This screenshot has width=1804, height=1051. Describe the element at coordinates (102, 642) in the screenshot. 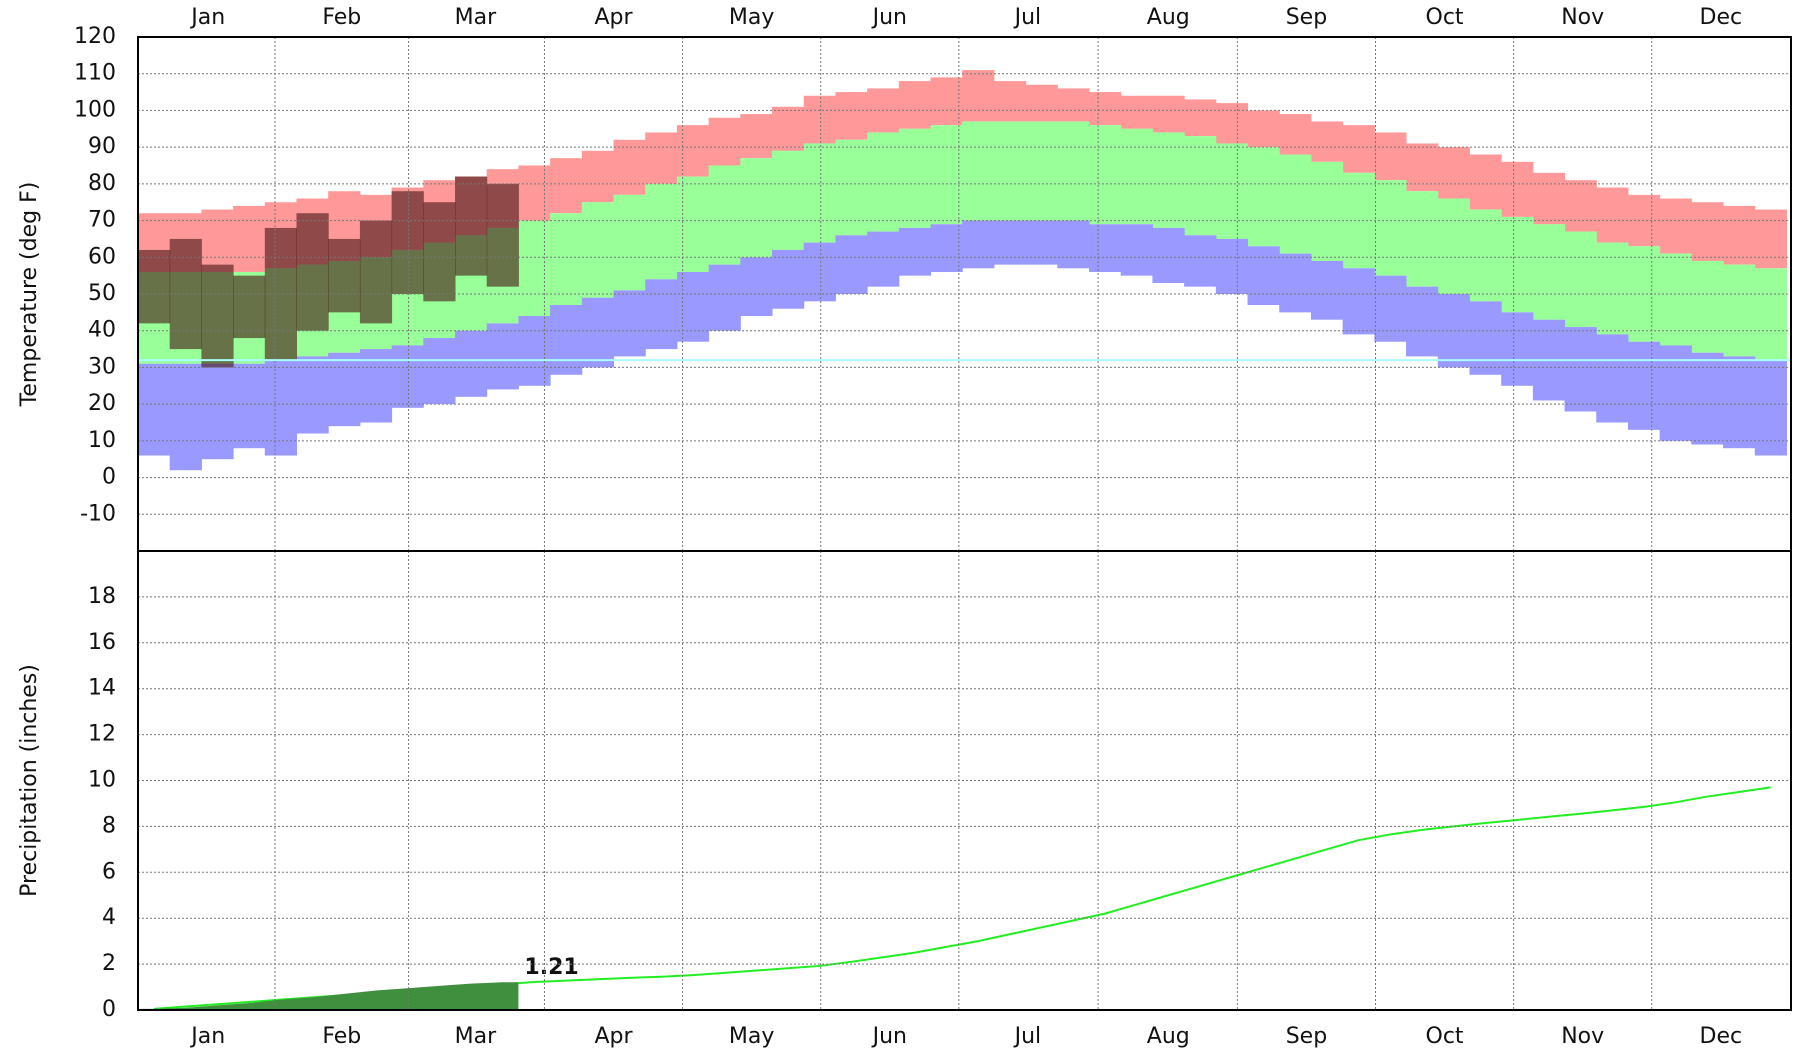

I see `y-tick-label: 16` at that location.